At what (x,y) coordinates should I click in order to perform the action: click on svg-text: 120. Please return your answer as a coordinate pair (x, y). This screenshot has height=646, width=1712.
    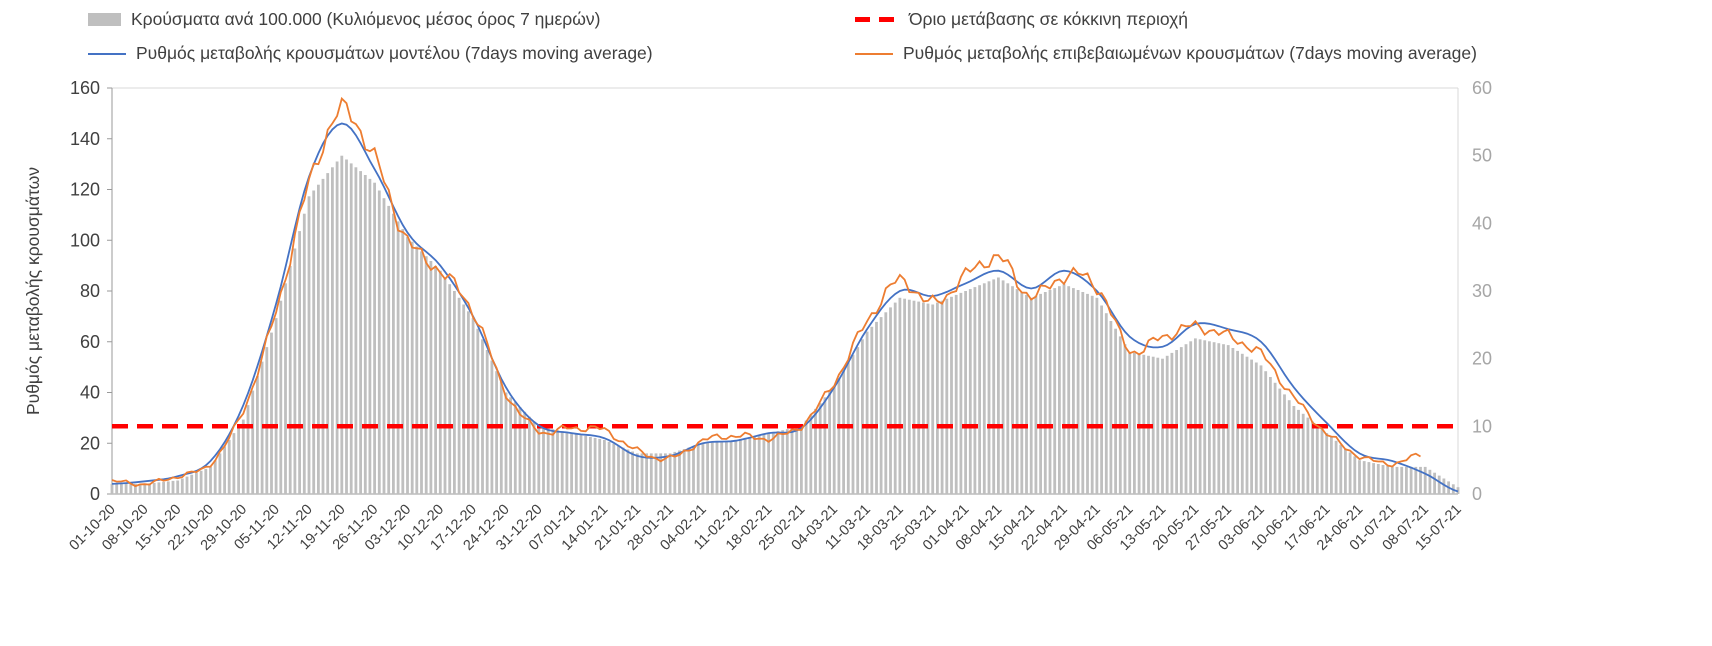
    Looking at the image, I should click on (85, 190).